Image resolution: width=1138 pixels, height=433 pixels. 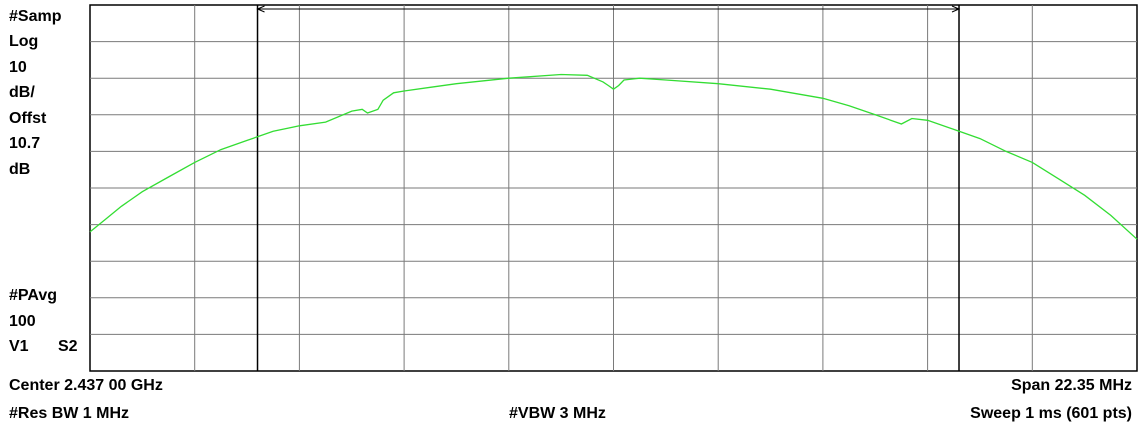 I want to click on label-averaging-count: 100, so click(x=22, y=321).